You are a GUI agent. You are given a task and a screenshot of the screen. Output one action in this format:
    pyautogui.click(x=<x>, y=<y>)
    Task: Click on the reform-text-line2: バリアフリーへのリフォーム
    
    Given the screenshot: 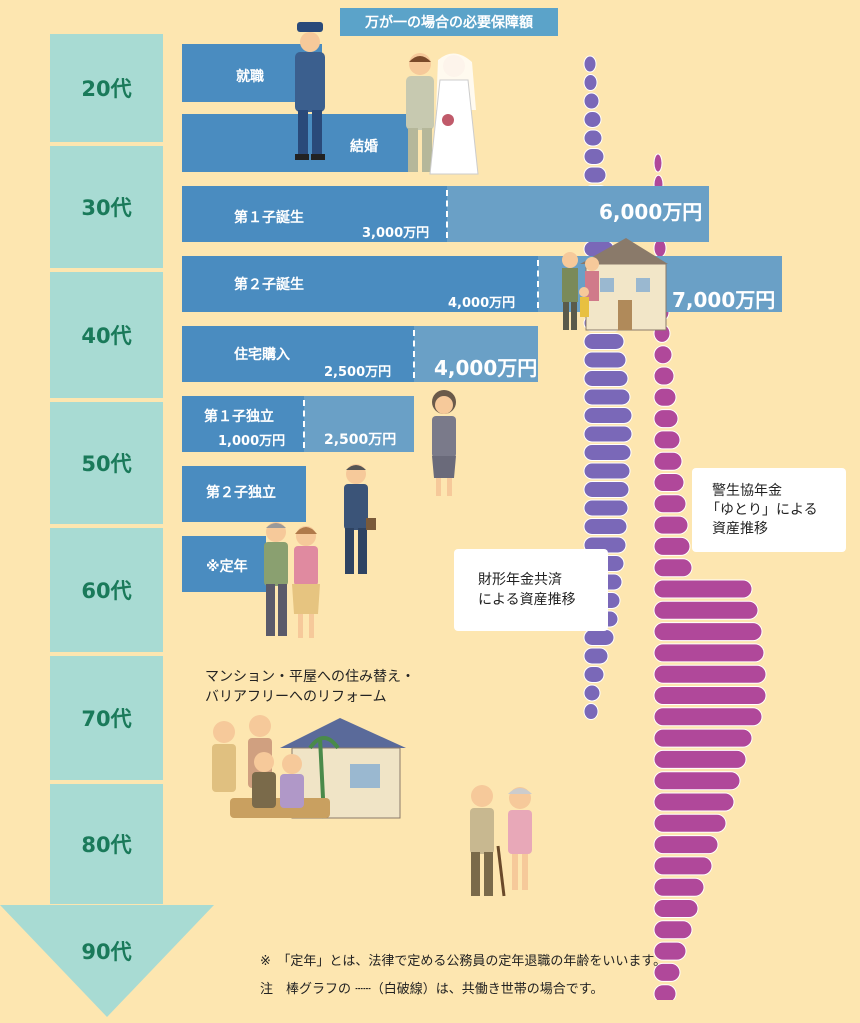 What is the action you would take?
    pyautogui.click(x=296, y=697)
    